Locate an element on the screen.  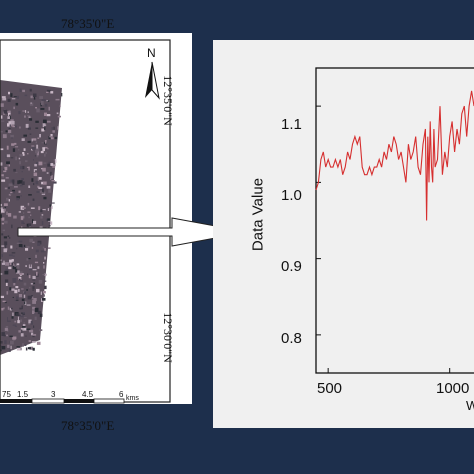
x-tick-label: 500 is located at coordinates (330, 388).